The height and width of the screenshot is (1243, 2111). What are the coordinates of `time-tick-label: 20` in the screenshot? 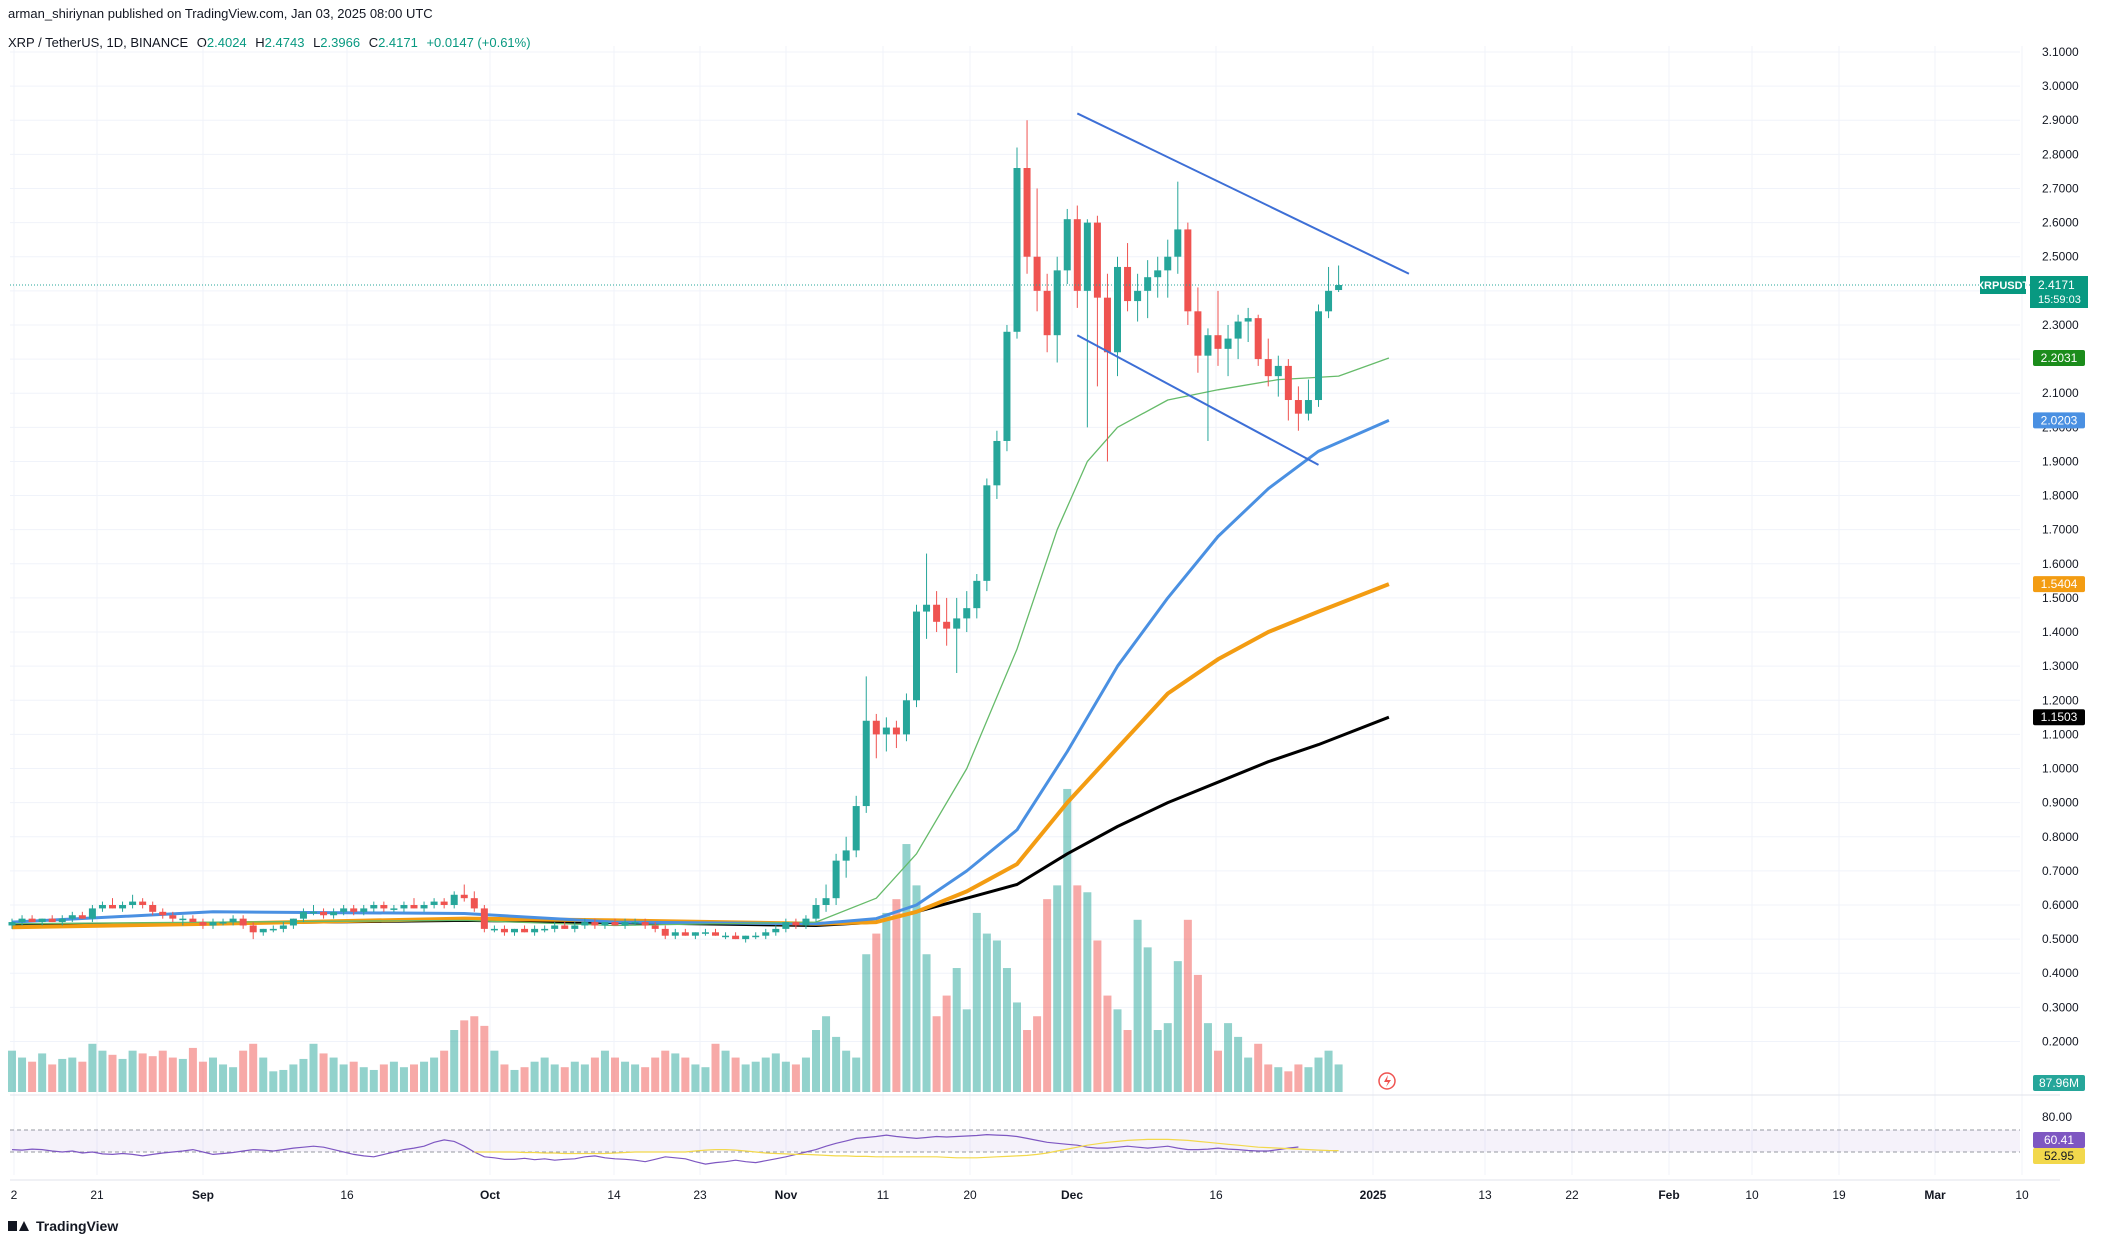 It's located at (970, 1195).